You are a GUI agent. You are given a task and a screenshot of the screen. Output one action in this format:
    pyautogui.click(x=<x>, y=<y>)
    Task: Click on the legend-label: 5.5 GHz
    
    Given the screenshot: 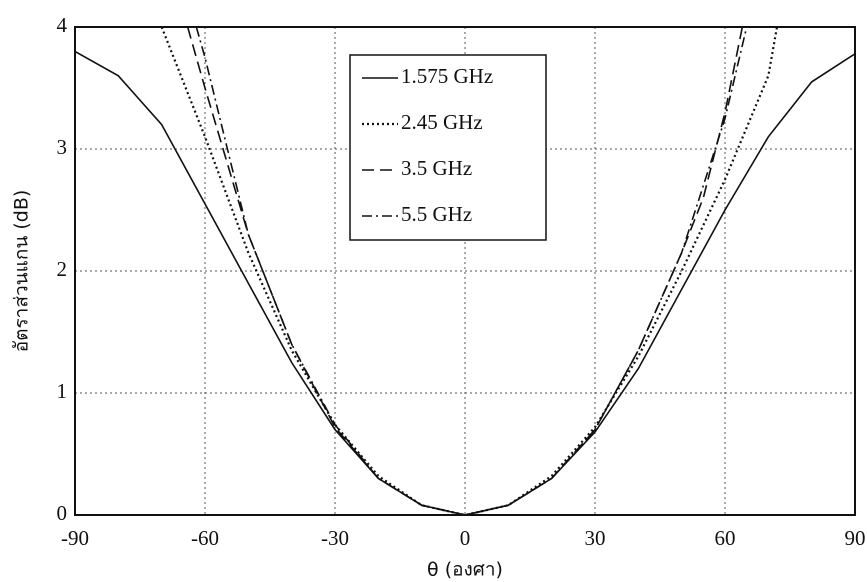 What is the action you would take?
    pyautogui.click(x=436, y=214)
    